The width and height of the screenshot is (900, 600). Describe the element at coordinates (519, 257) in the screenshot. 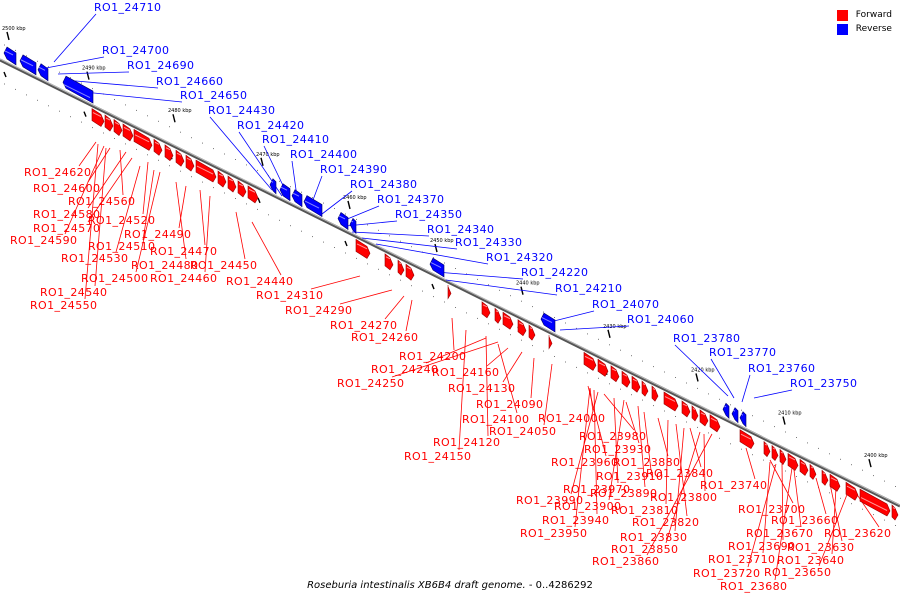

I see `reverse-gene-label: RO1_24320` at that location.